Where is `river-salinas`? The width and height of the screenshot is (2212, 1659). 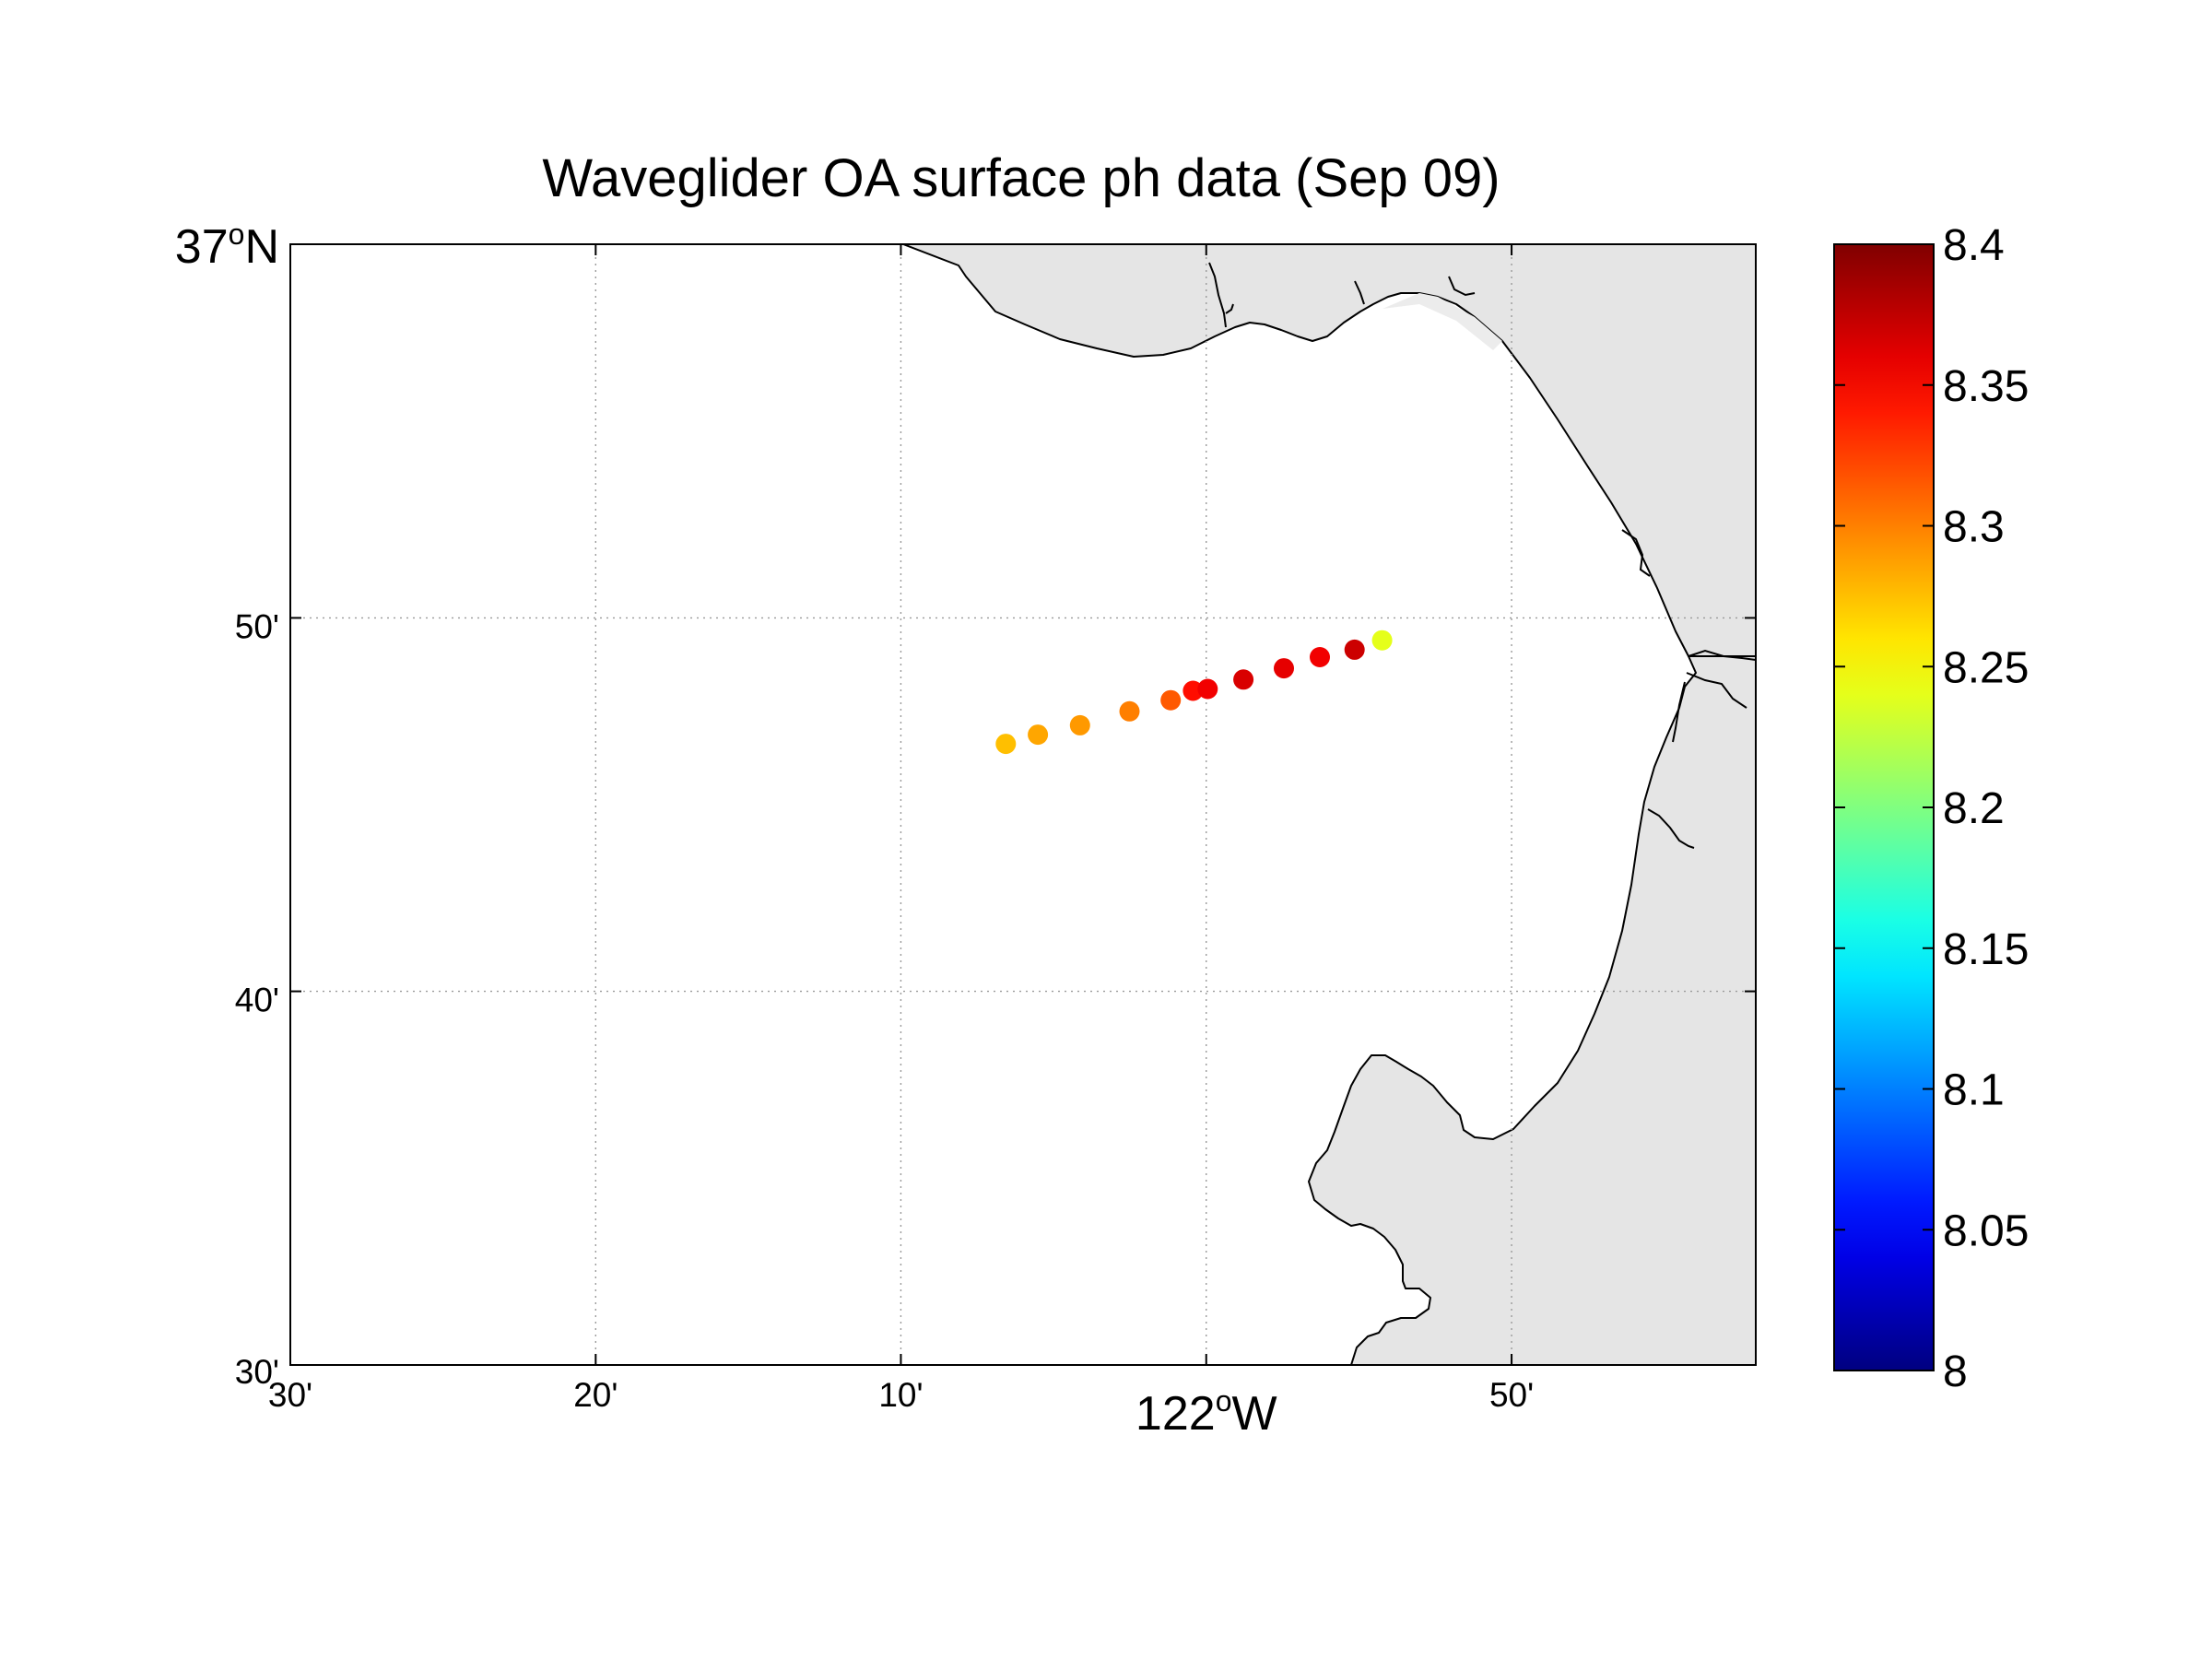
river-salinas is located at coordinates (1671, 828).